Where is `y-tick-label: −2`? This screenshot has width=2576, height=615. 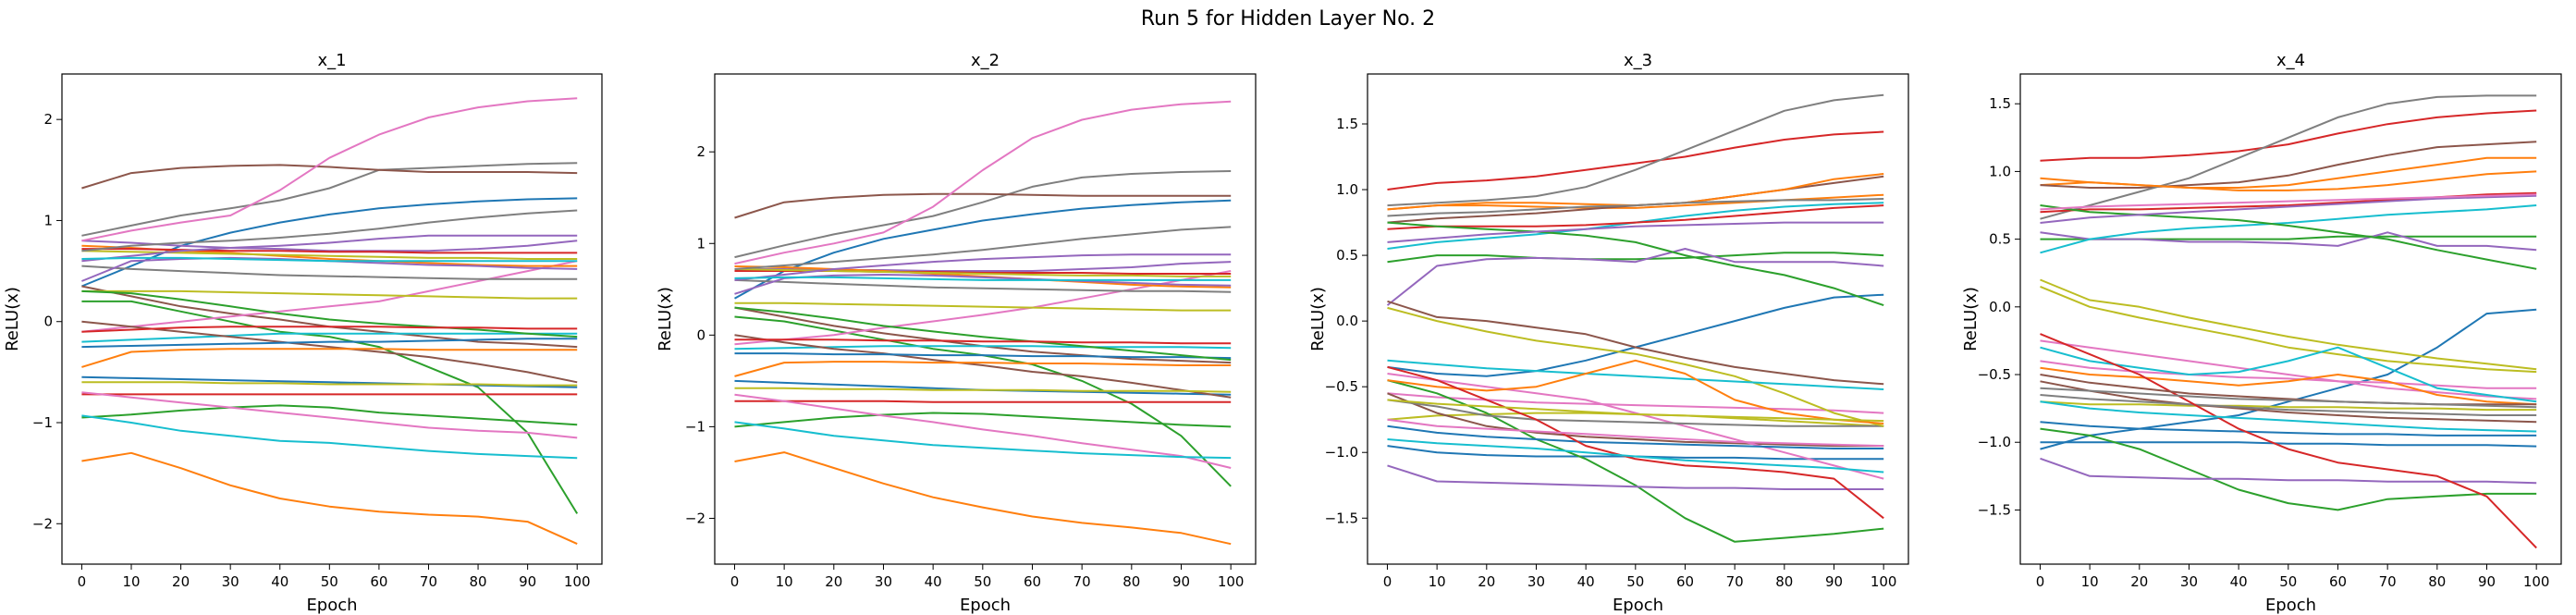
y-tick-label: −2 is located at coordinates (42, 523).